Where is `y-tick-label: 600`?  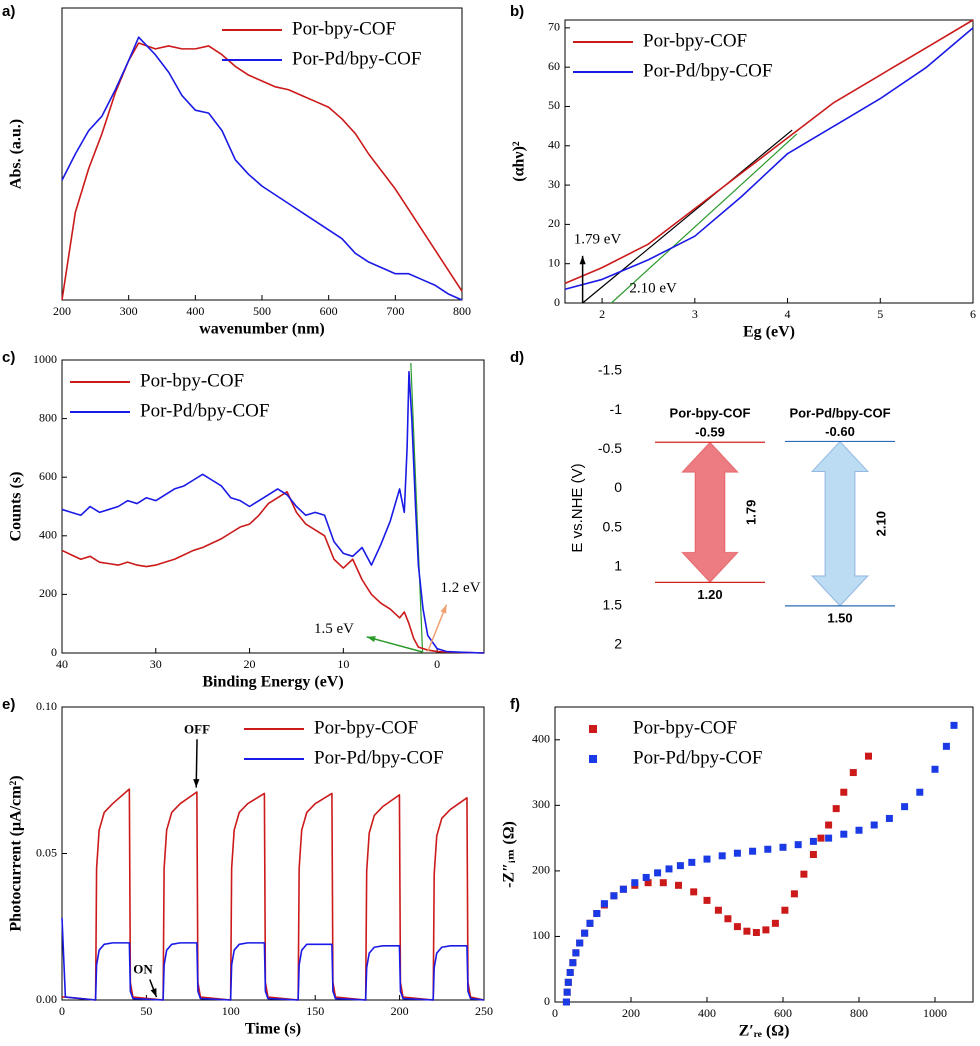 y-tick-label: 600 is located at coordinates (48, 476).